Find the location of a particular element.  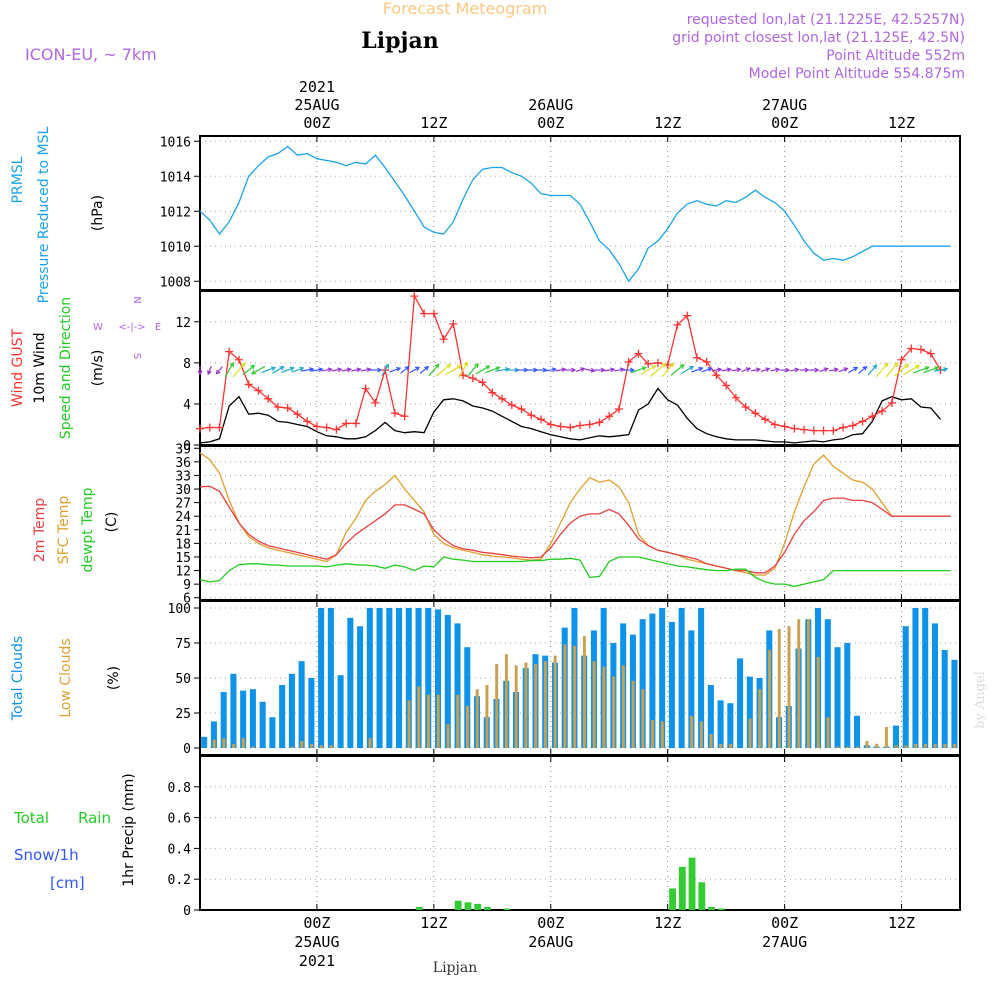

wind-ytick-label: 8 is located at coordinates (187, 364).